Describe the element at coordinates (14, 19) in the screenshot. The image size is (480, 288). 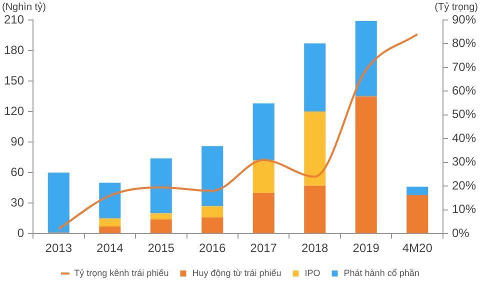
I see `y-tick-label: 210` at that location.